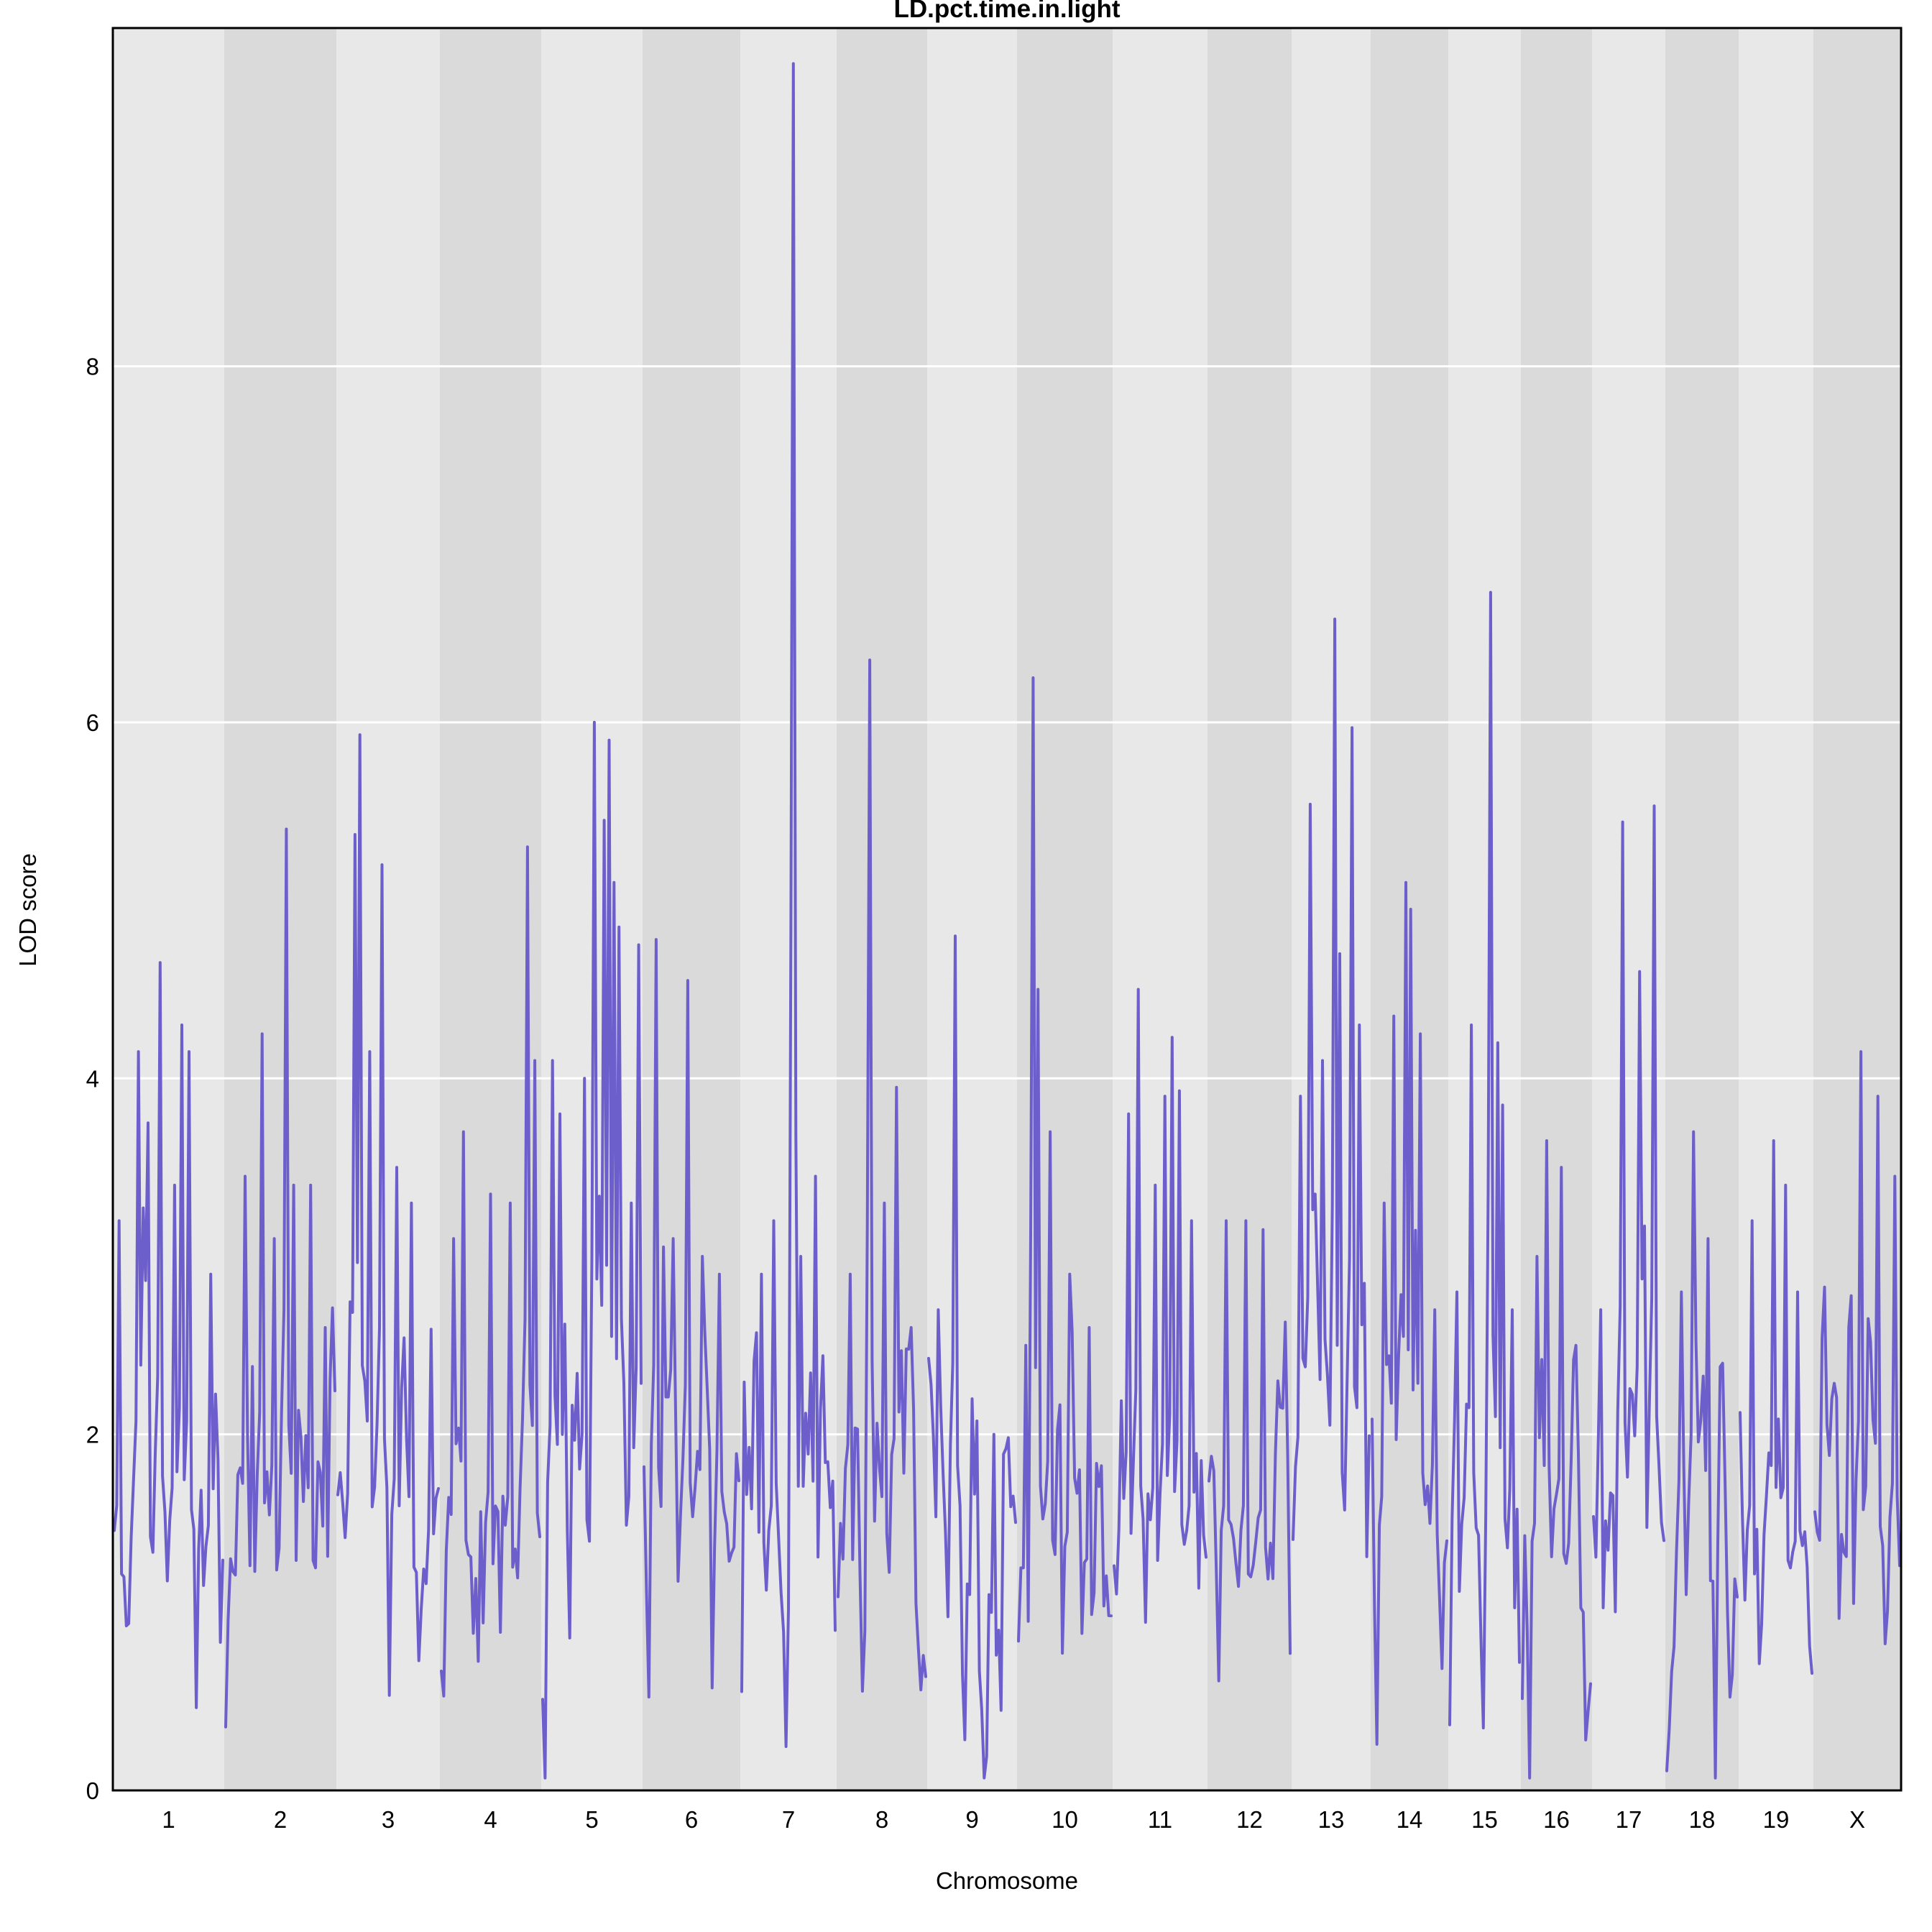  Describe the element at coordinates (788, 1819) in the screenshot. I see `x-tick-label-chr-7: 7` at that location.